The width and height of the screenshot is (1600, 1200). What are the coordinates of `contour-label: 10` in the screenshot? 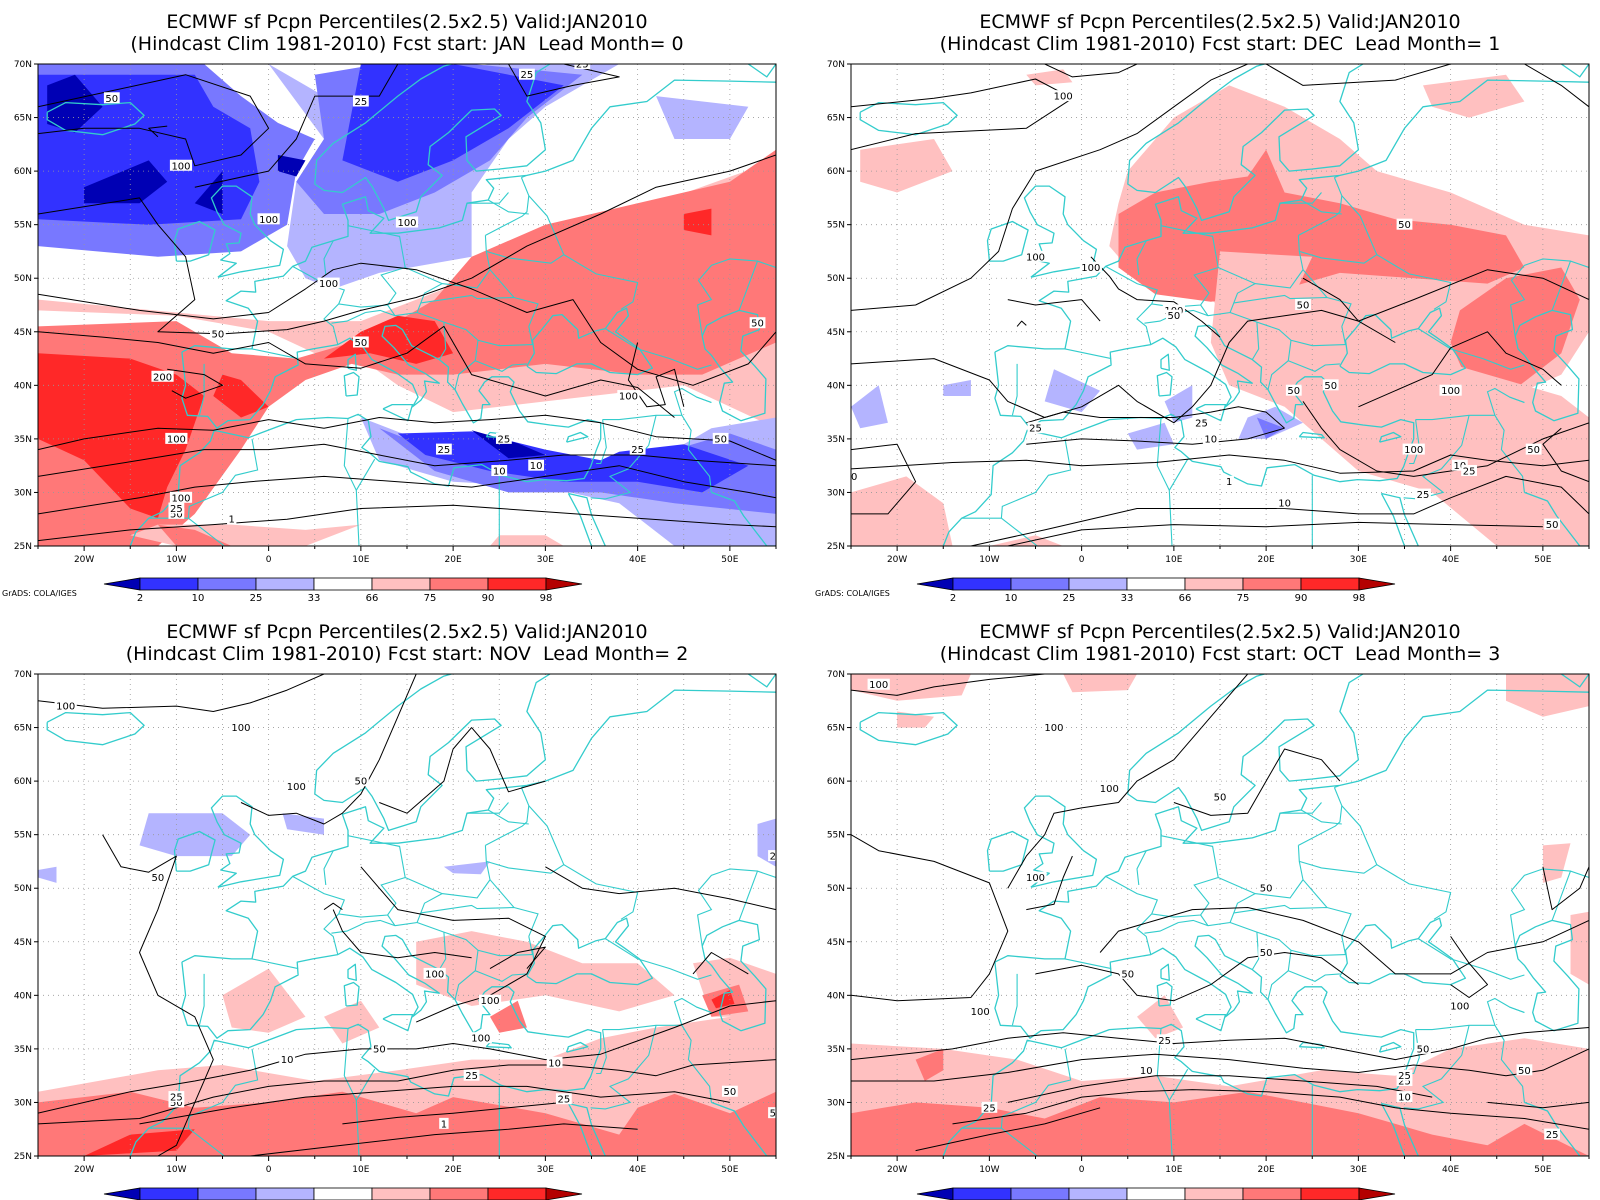 It's located at (499, 472).